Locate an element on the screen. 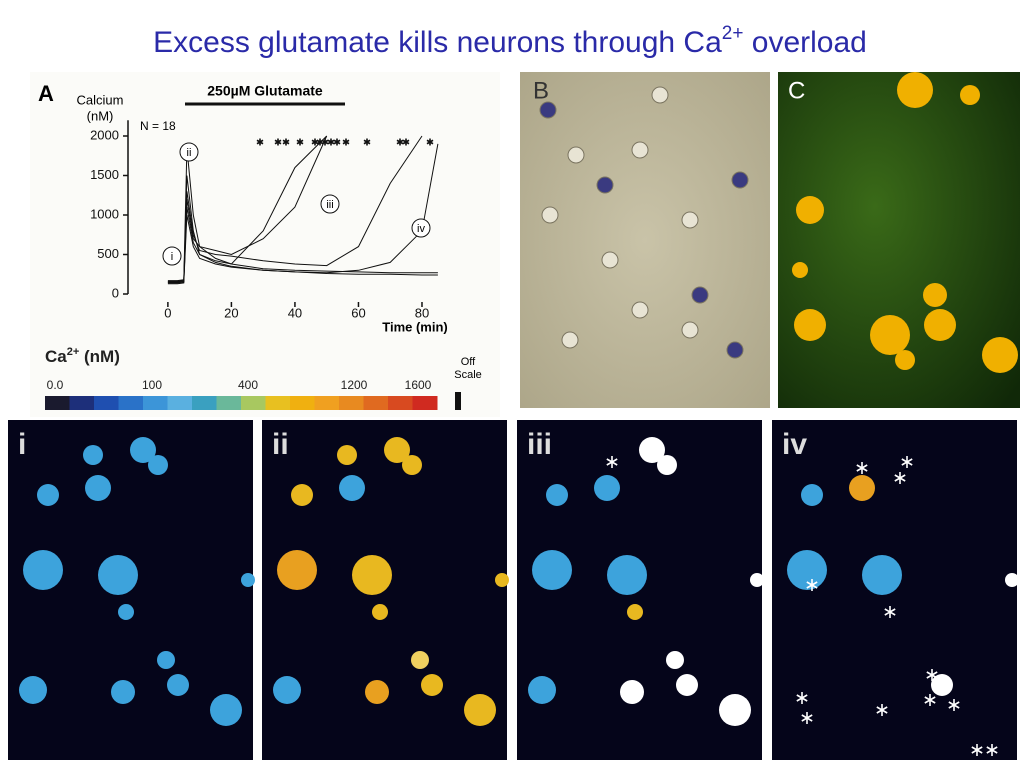 This screenshot has height=768, width=1024. y-axis-label: Calcium is located at coordinates (100, 99).